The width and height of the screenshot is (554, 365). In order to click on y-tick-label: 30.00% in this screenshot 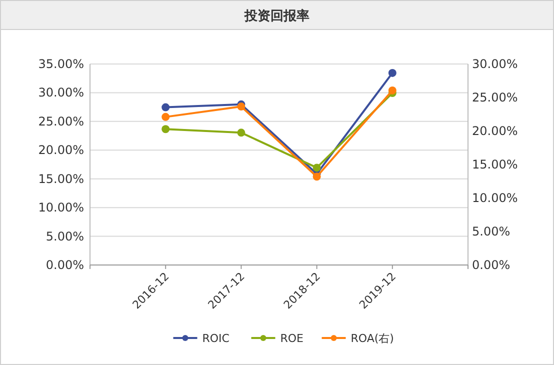, I will do `click(61, 93)`.